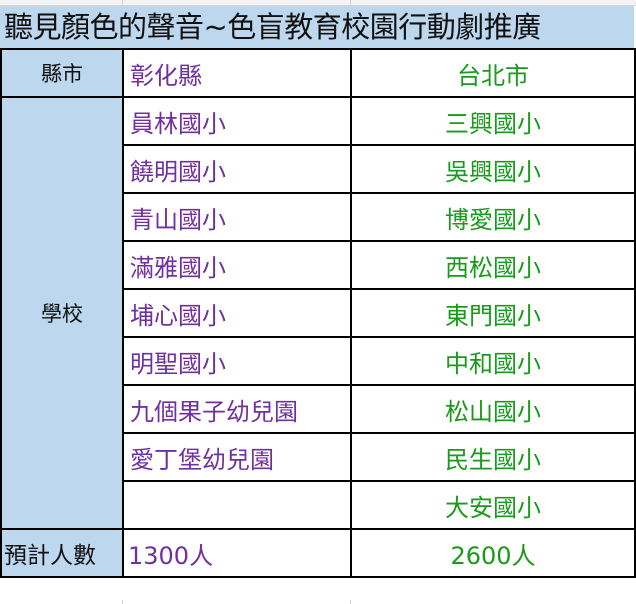 This screenshot has height=604, width=636. I want to click on school-row: 九個果子幼兒園 松山國小, so click(318, 409).